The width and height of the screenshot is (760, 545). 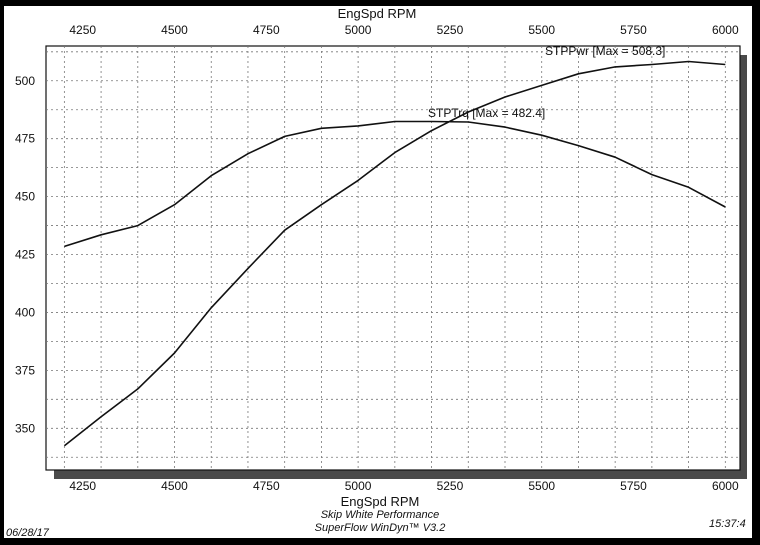 What do you see at coordinates (25, 370) in the screenshot?
I see `y-tick-label: 375` at bounding box center [25, 370].